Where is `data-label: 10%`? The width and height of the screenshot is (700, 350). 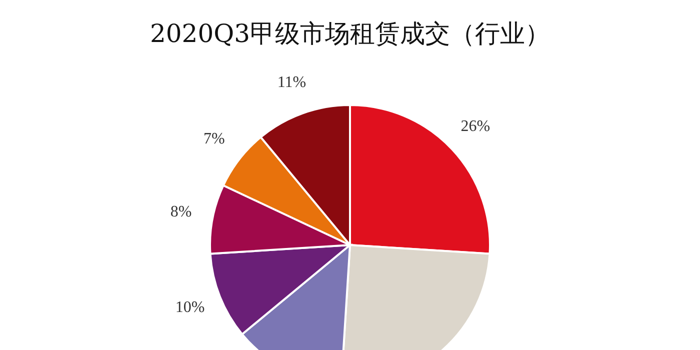
data-label: 10% is located at coordinates (190, 307).